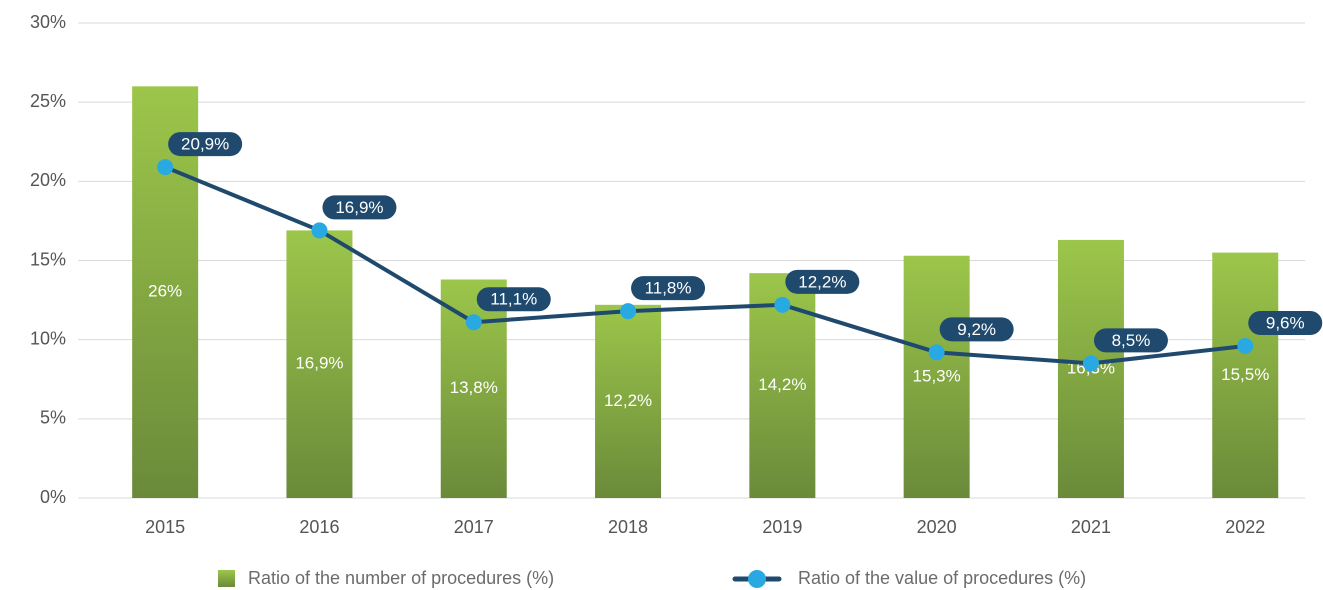  I want to click on bar-value-label: 16,9%, so click(319, 363).